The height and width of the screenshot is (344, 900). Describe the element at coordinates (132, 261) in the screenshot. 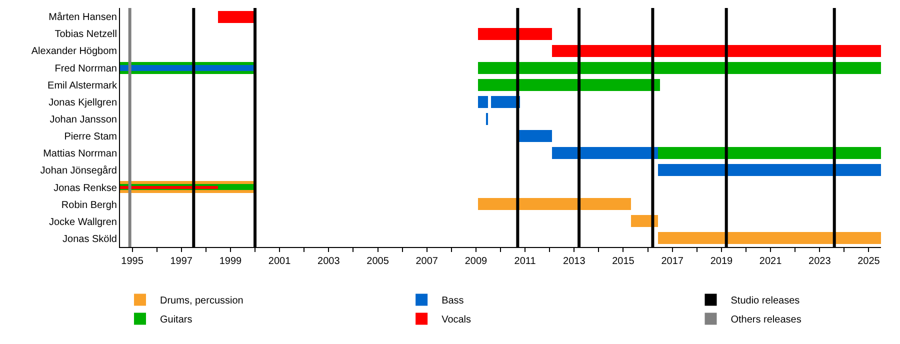

I see `x-tick-label: 1995` at that location.